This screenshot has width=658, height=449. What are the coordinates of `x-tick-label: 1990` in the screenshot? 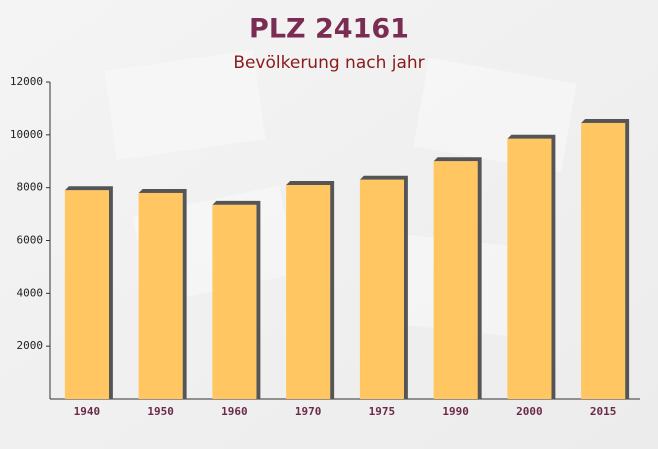 It's located at (455, 411).